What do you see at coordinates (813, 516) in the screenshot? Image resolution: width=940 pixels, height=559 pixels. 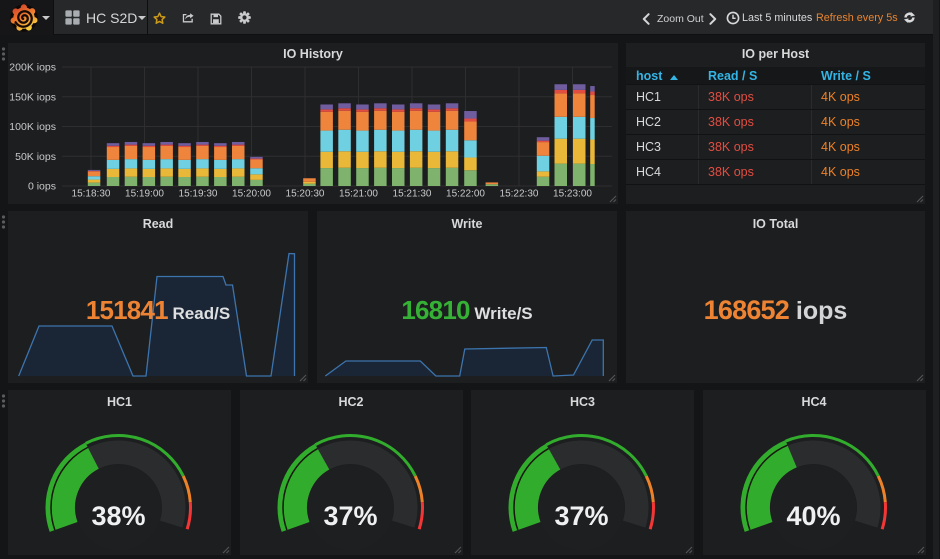 I see `svg-text: 40%` at bounding box center [813, 516].